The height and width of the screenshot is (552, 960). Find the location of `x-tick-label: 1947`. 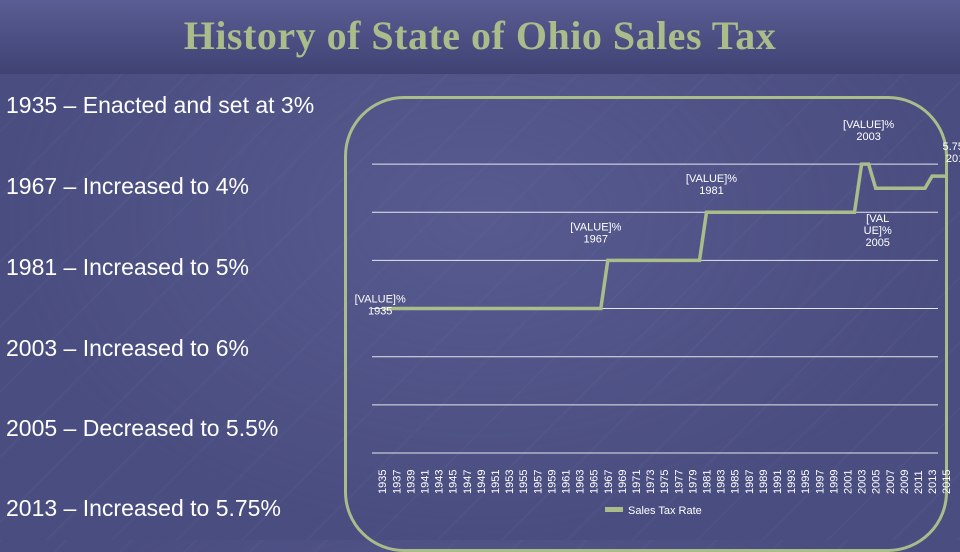

x-tick-label: 1947 is located at coordinates (468, 482).